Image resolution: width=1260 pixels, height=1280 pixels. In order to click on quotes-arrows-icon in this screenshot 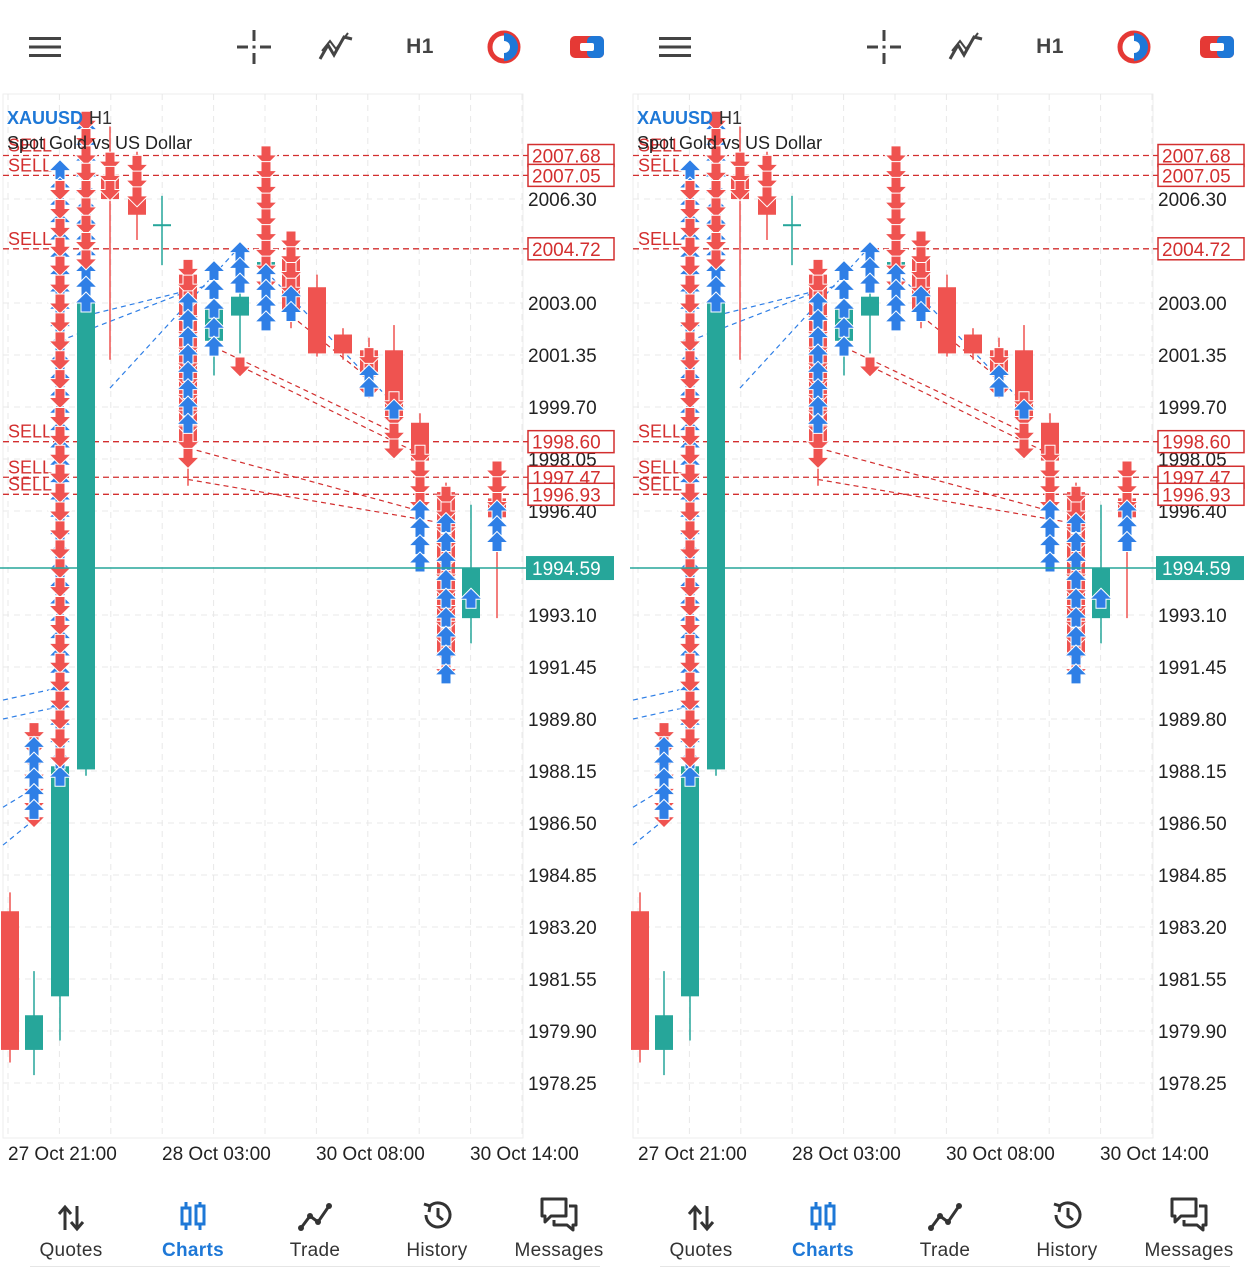, I will do `click(71, 1206)`.